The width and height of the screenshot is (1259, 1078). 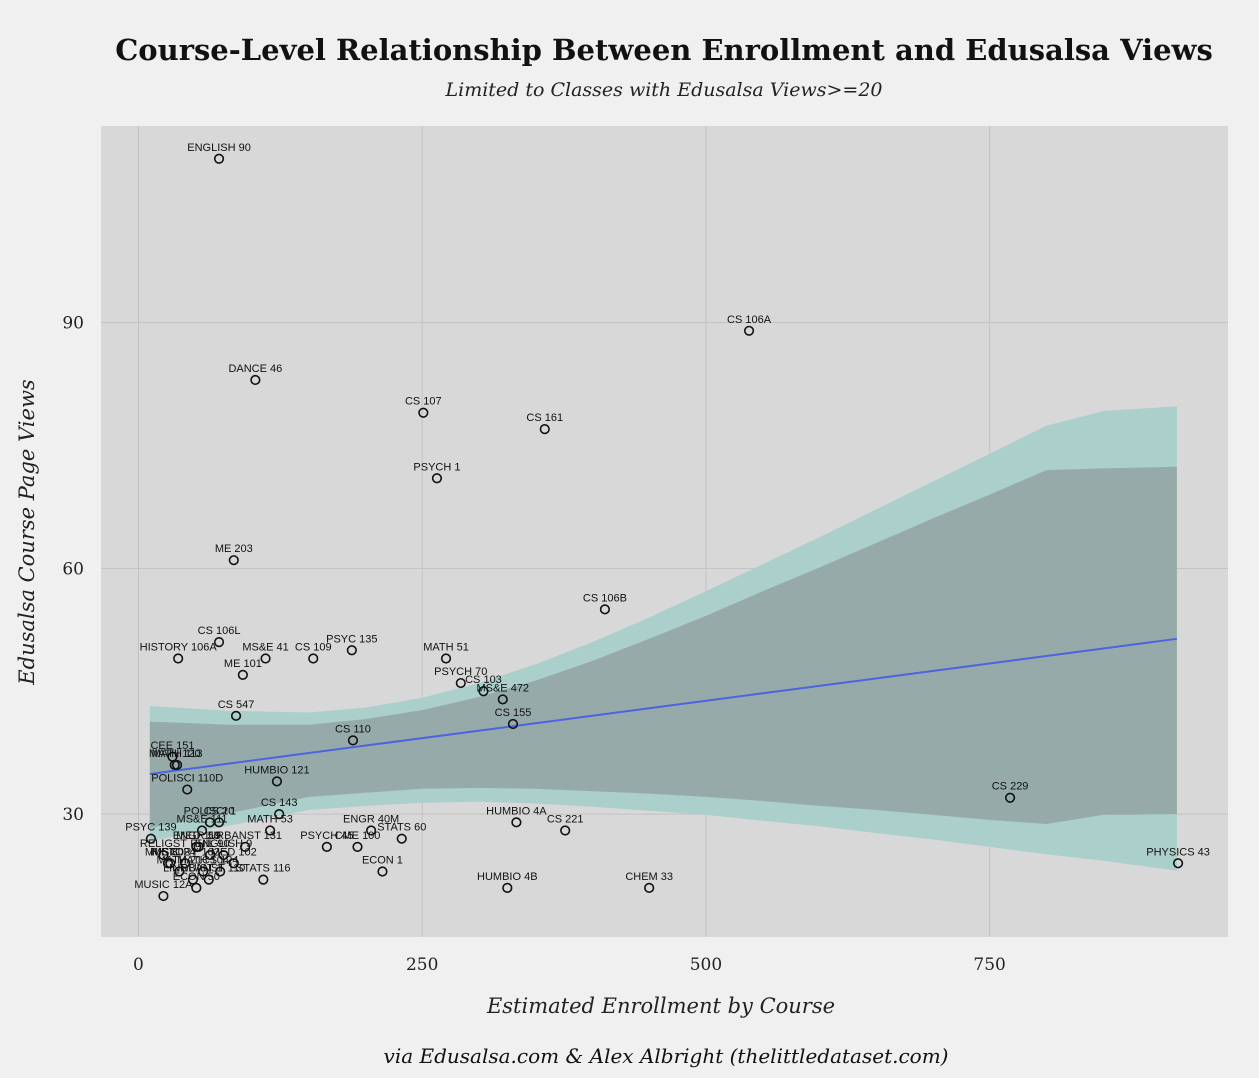 I want to click on point-label: CS 547, so click(x=236, y=705).